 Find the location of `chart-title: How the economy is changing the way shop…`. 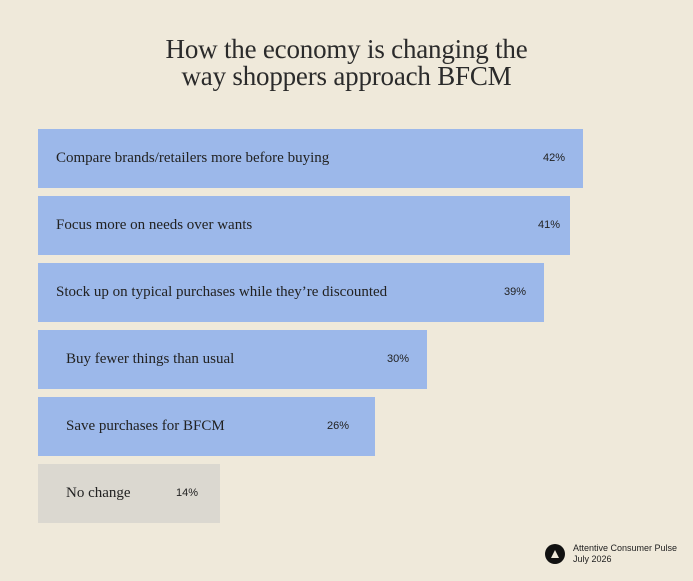

chart-title: How the economy is changing the way shop… is located at coordinates (346, 63).